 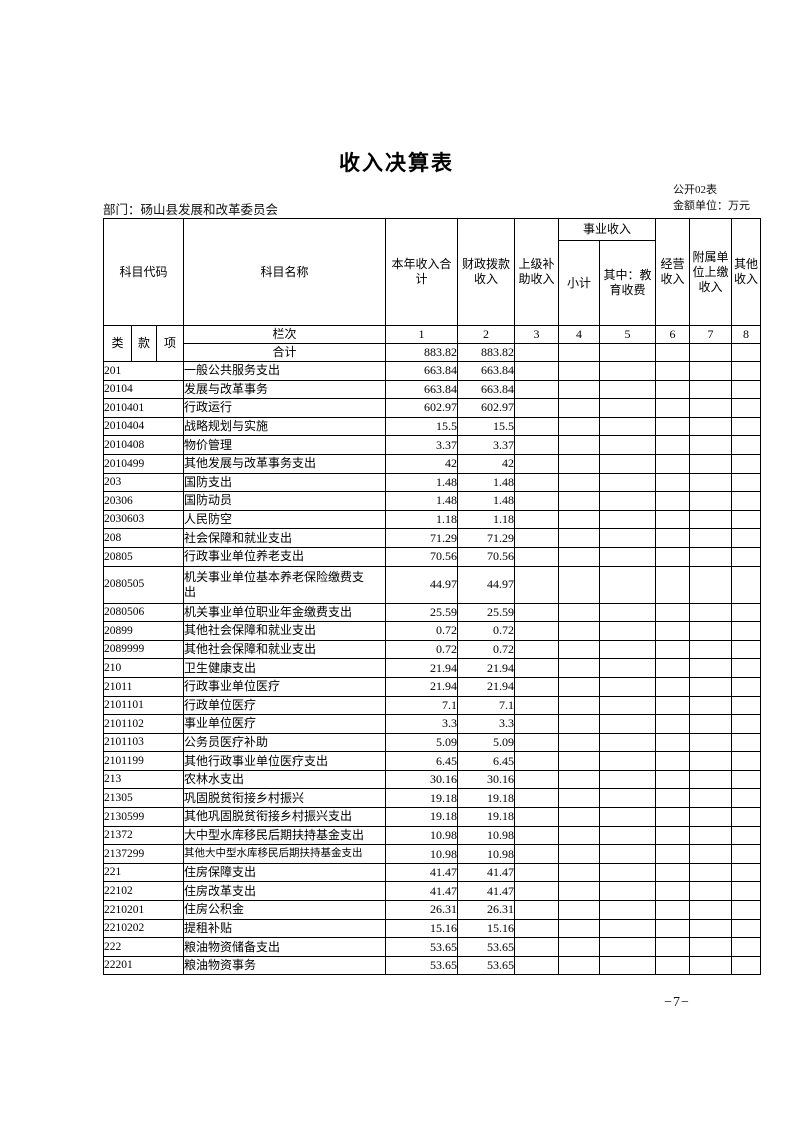 What do you see at coordinates (486, 408) in the screenshot?
I see `value-cell: 602.97` at bounding box center [486, 408].